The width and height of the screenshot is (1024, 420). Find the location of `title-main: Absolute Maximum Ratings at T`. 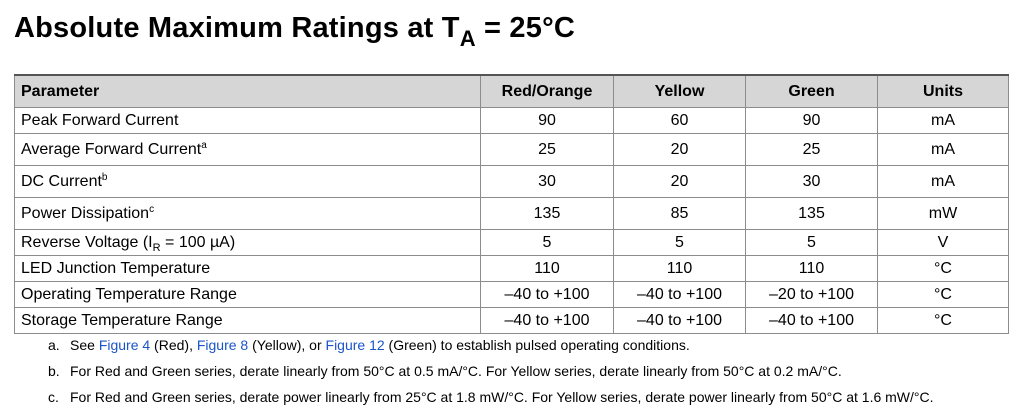

title-main: Absolute Maximum Ratings at T is located at coordinates (237, 28).